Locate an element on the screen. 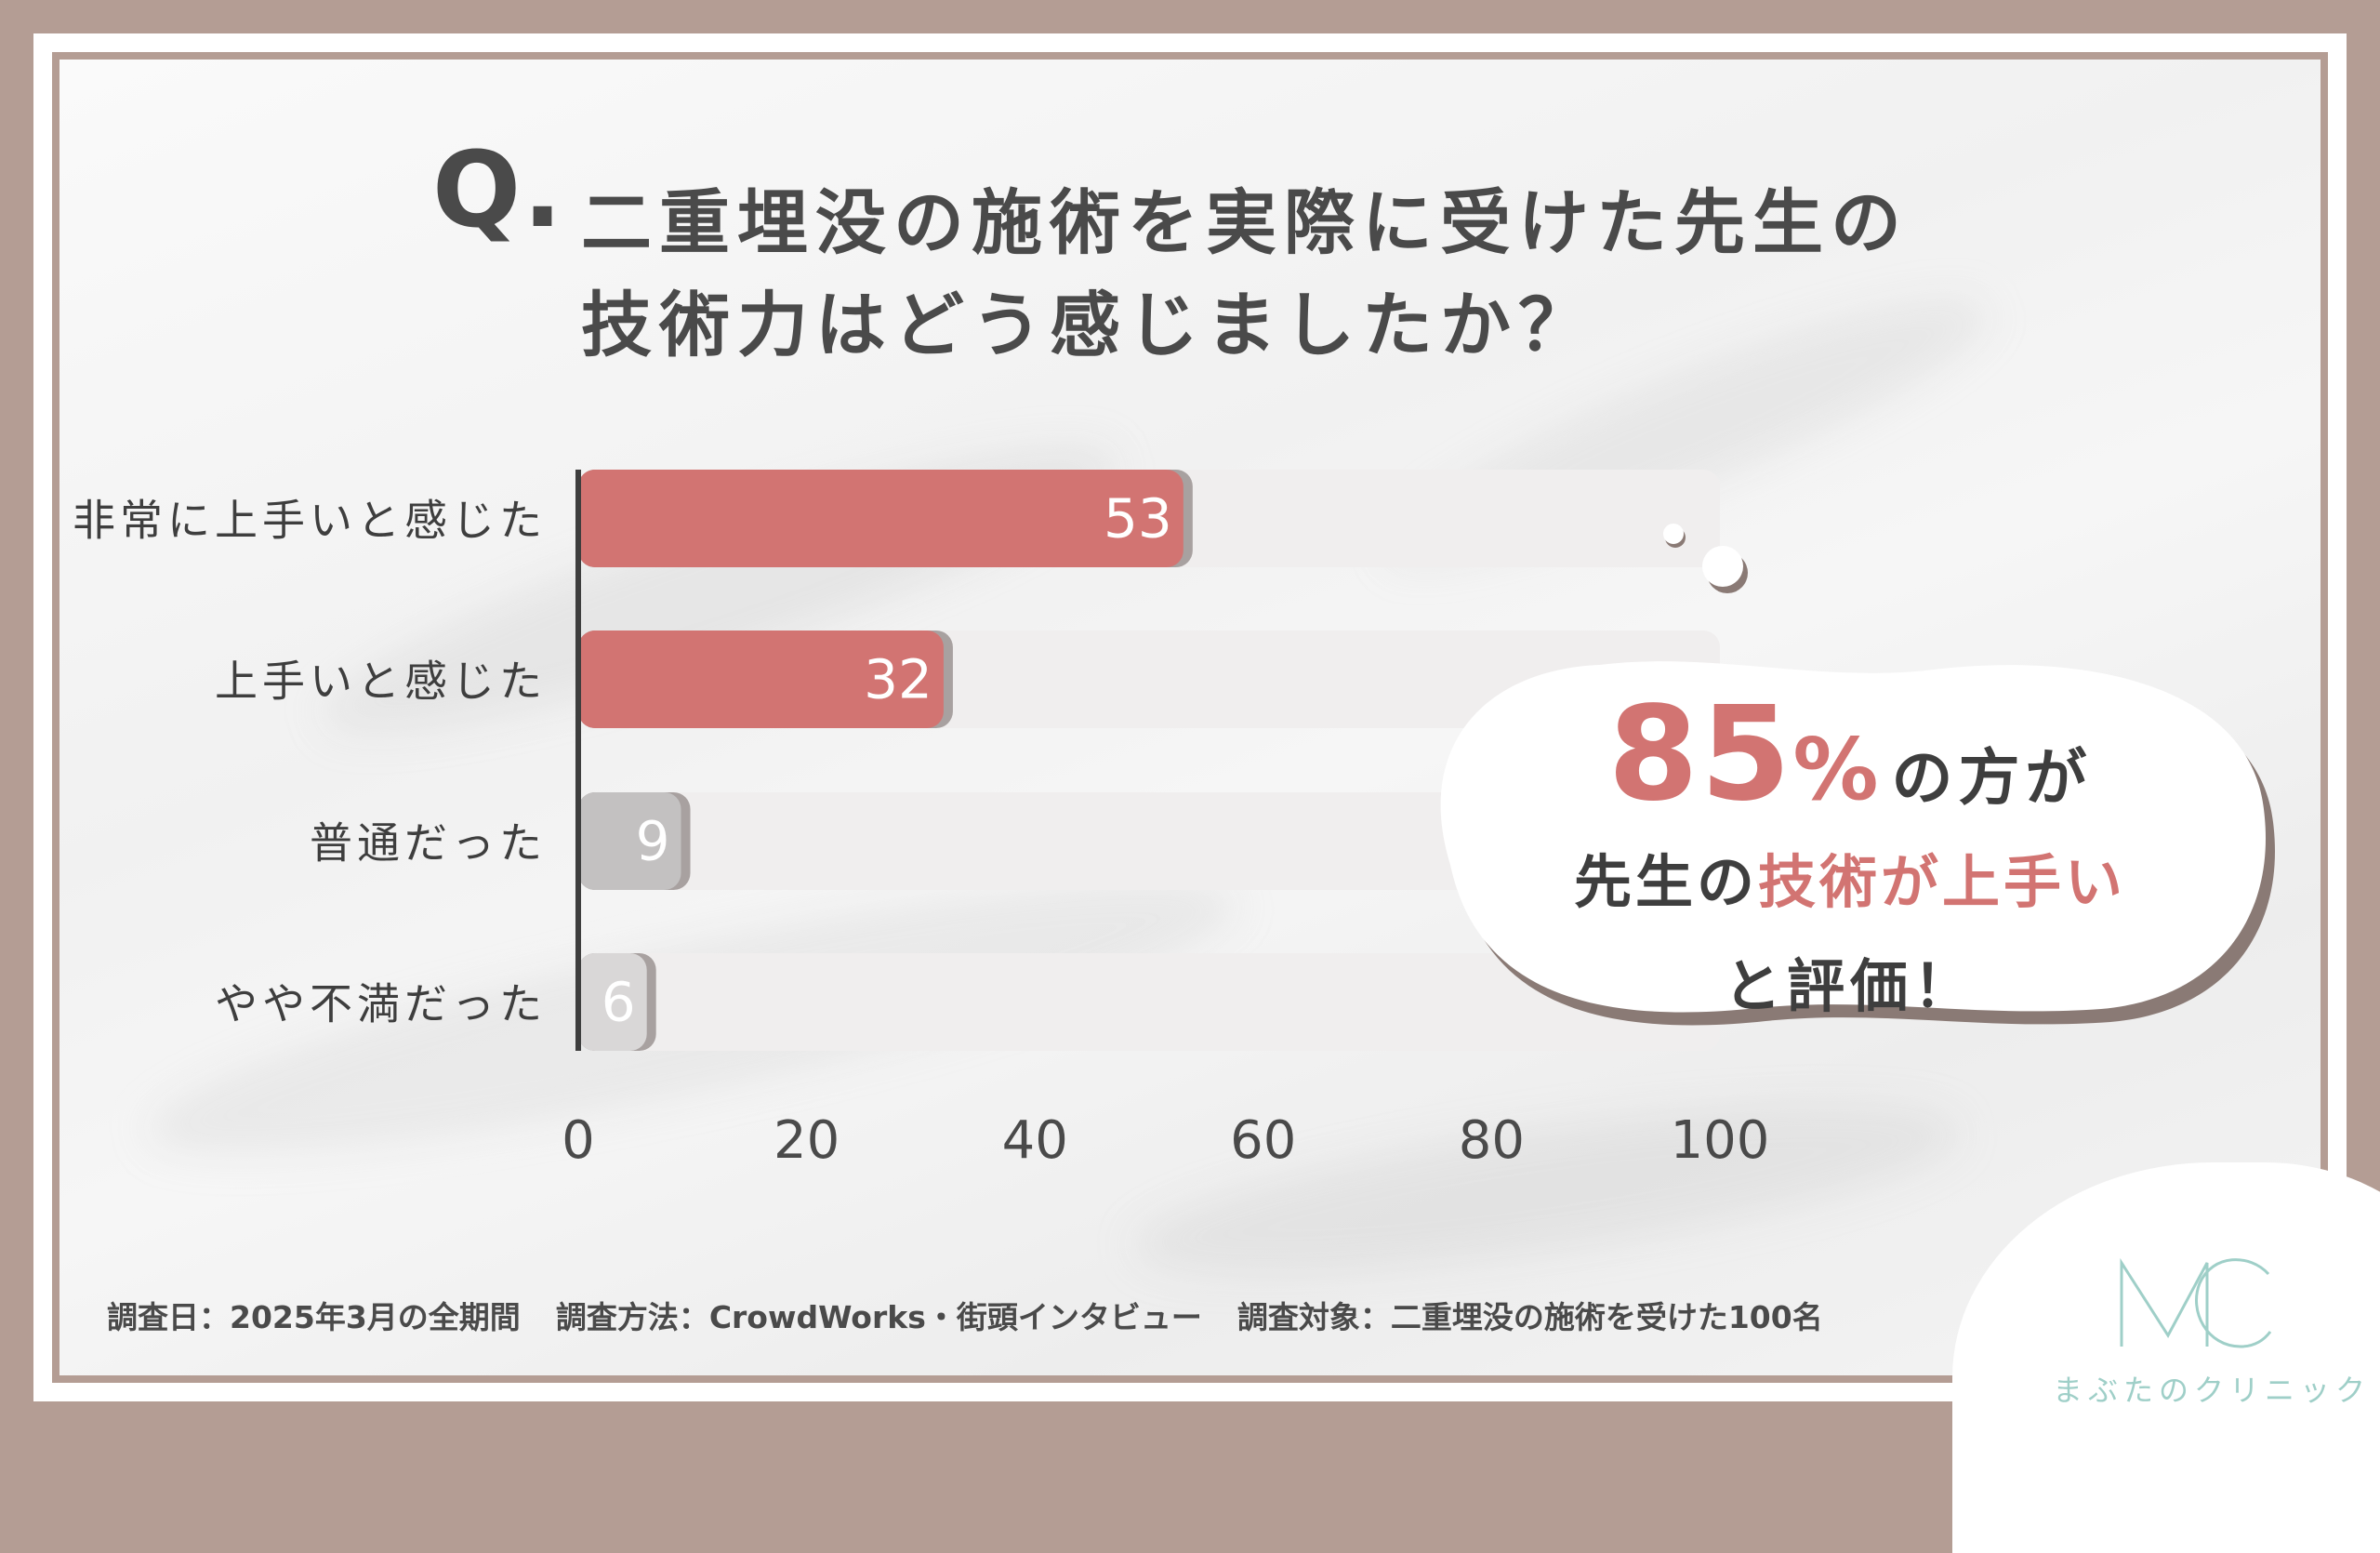 Image resolution: width=2380 pixels, height=1553 pixels. chart-title-line-1: 二重埋没の施術を実際に受けた先生の is located at coordinates (1245, 222).